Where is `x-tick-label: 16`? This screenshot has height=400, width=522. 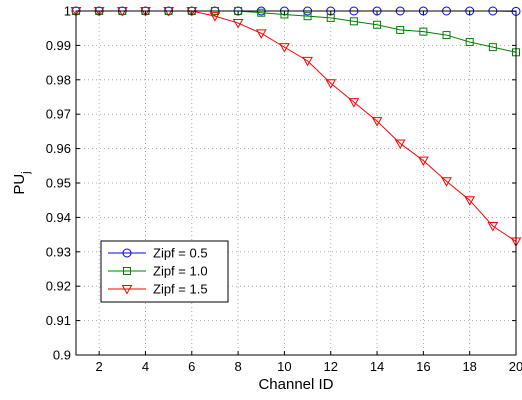
x-tick-label: 16 is located at coordinates (423, 366).